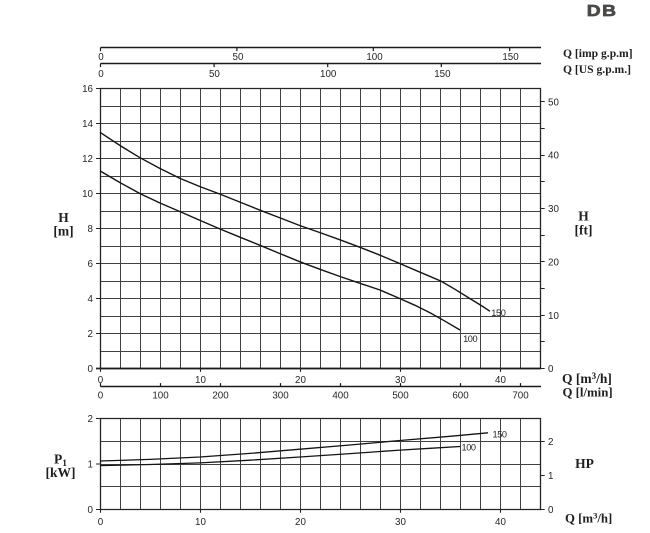 Image resolution: width=650 pixels, height=533 pixels. I want to click on svg-text: [ft], so click(584, 230).